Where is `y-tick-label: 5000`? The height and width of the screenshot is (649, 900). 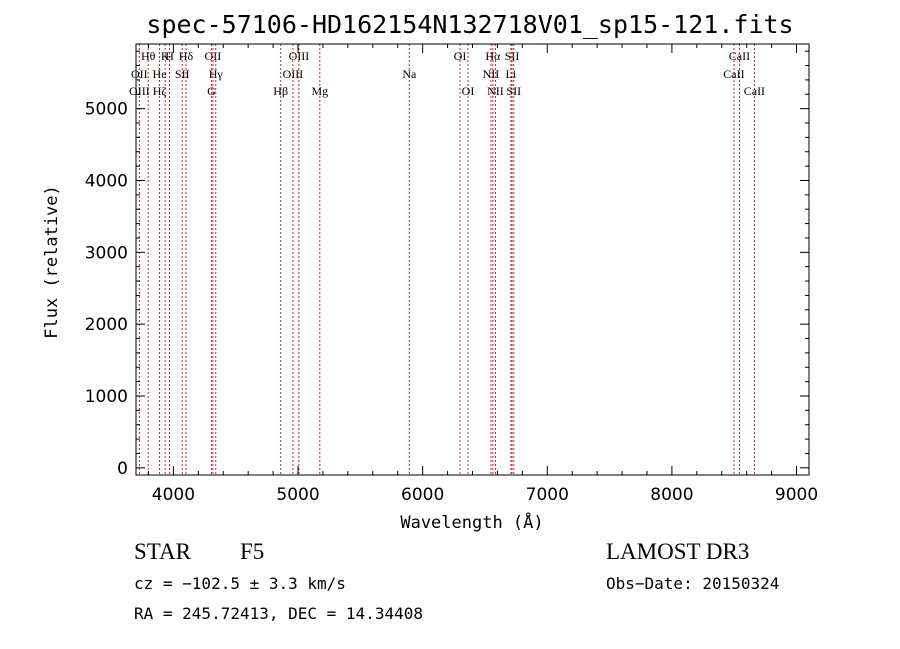 y-tick-label: 5000 is located at coordinates (106, 110).